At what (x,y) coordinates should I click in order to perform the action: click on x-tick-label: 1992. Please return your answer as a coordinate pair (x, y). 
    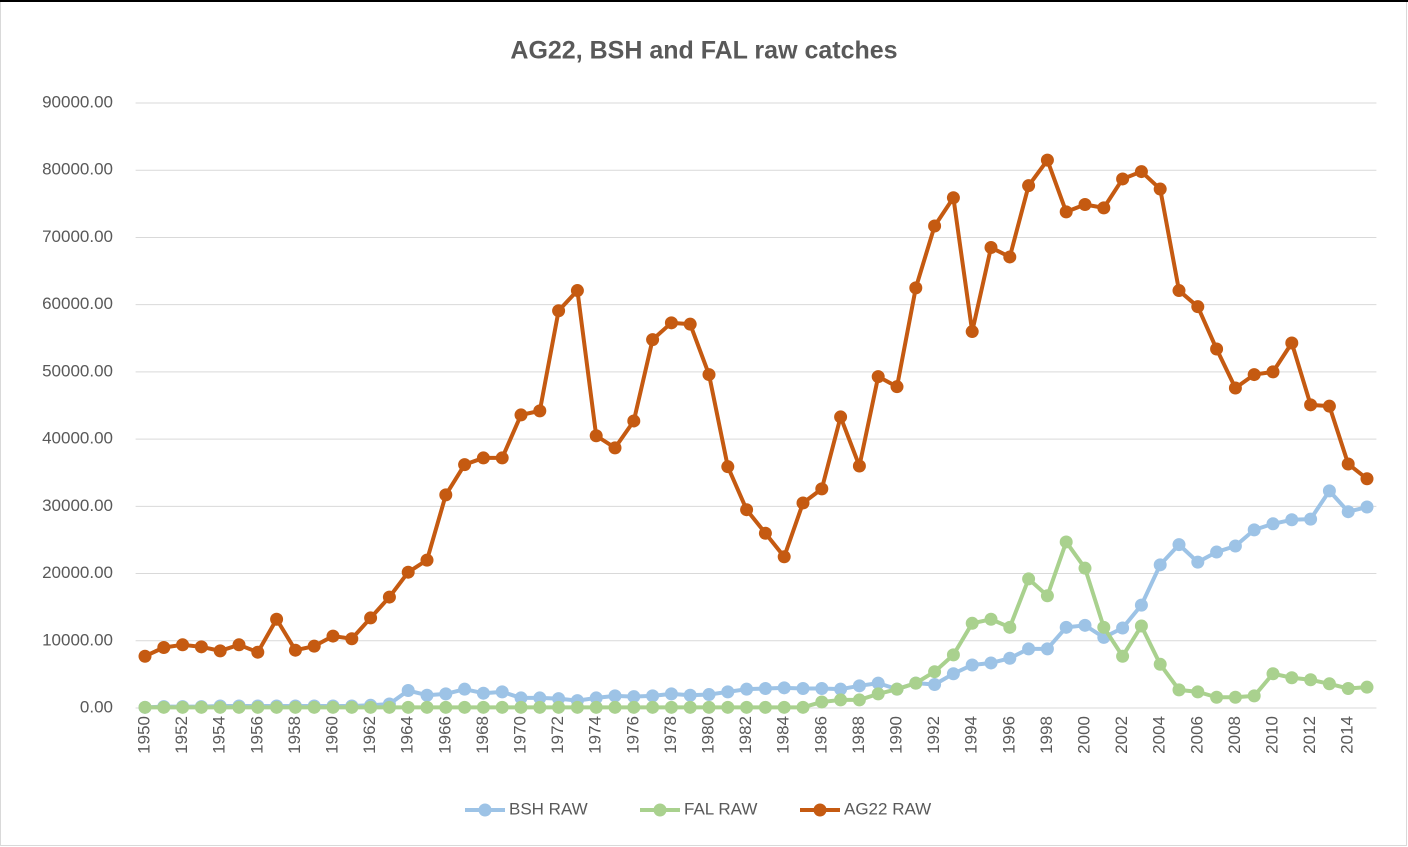
    Looking at the image, I should click on (933, 735).